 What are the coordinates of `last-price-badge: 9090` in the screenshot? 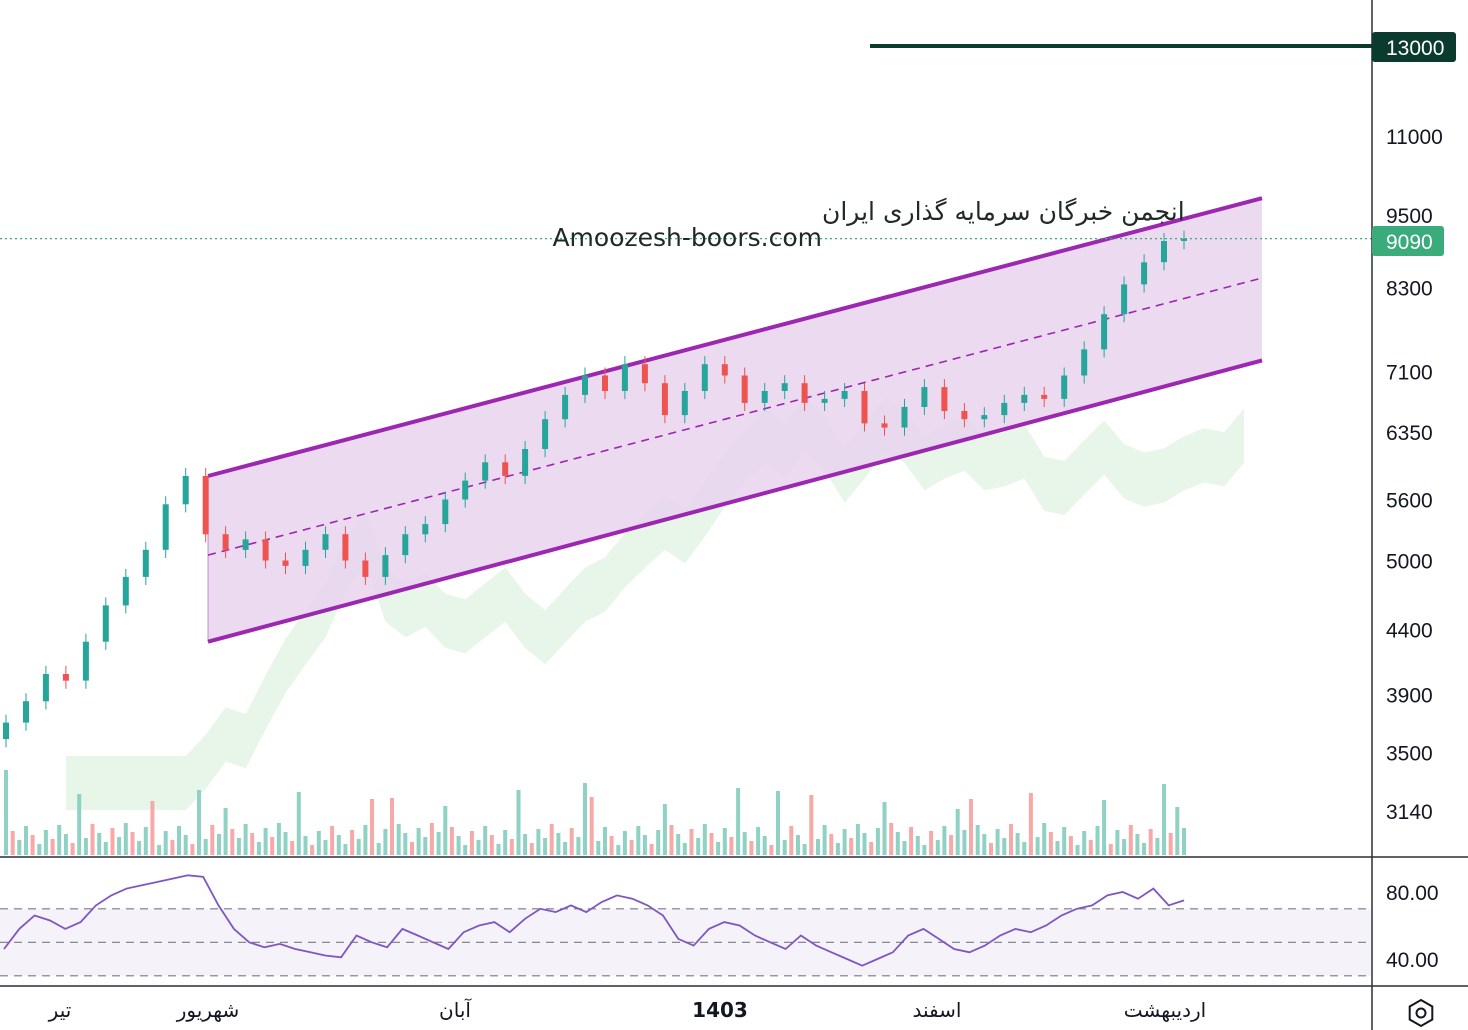 It's located at (1408, 241).